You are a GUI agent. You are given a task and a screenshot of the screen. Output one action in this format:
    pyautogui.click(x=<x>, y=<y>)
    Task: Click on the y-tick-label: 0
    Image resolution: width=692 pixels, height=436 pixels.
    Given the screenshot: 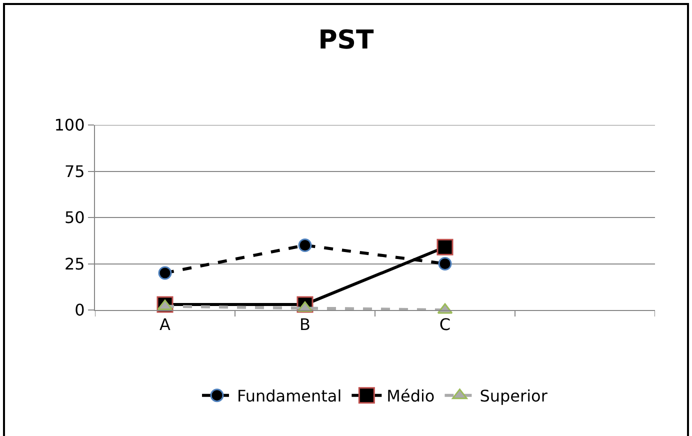 What is the action you would take?
    pyautogui.click(x=79, y=310)
    